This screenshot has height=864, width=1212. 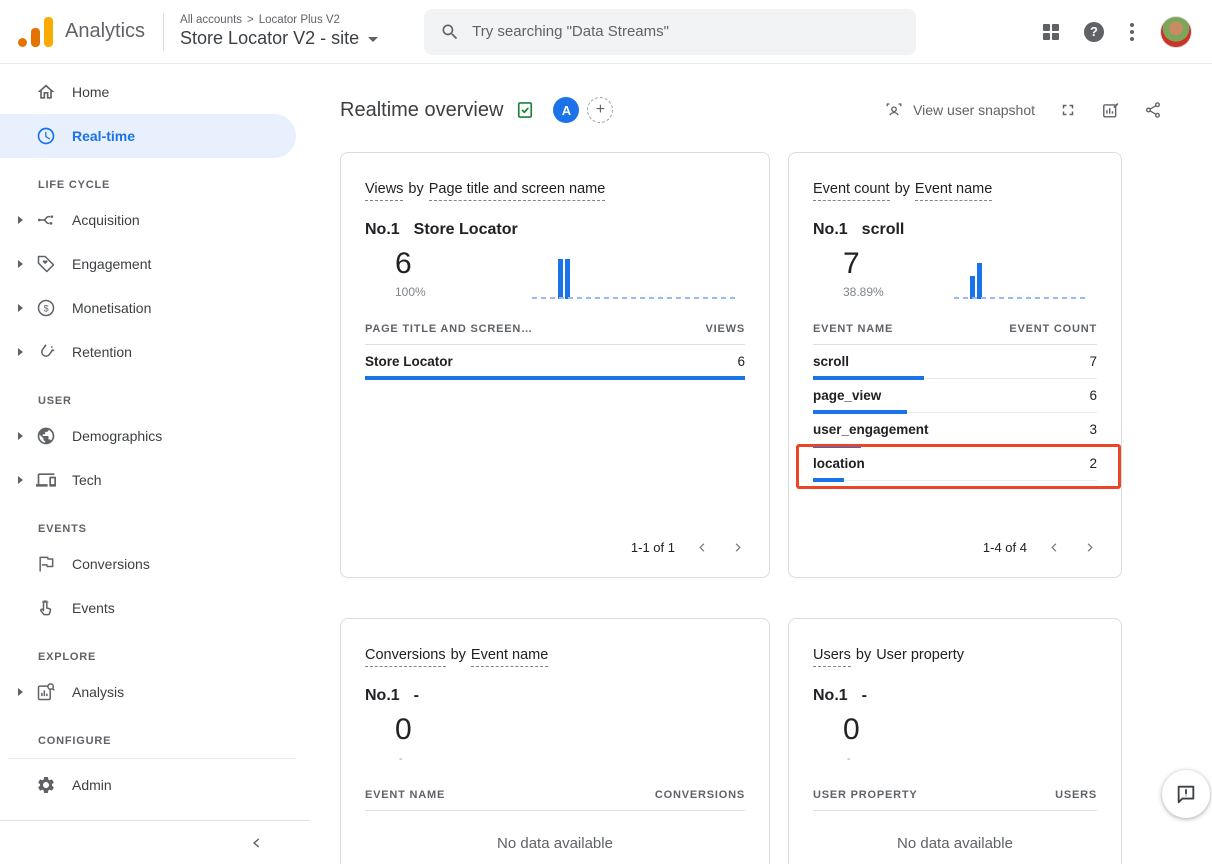 What do you see at coordinates (1053, 329) in the screenshot?
I see `column-value: EVENT COUNT` at bounding box center [1053, 329].